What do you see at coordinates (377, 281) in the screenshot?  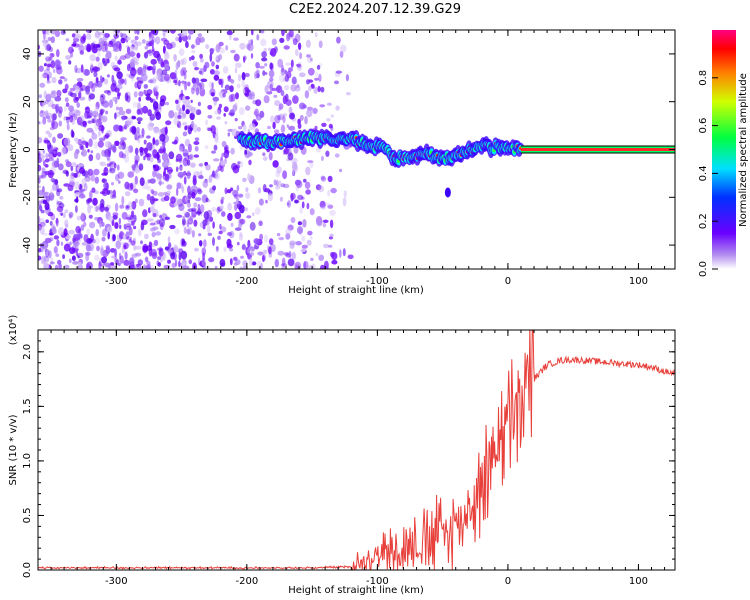 I see `spectrogram-x-tick-label: -100` at bounding box center [377, 281].